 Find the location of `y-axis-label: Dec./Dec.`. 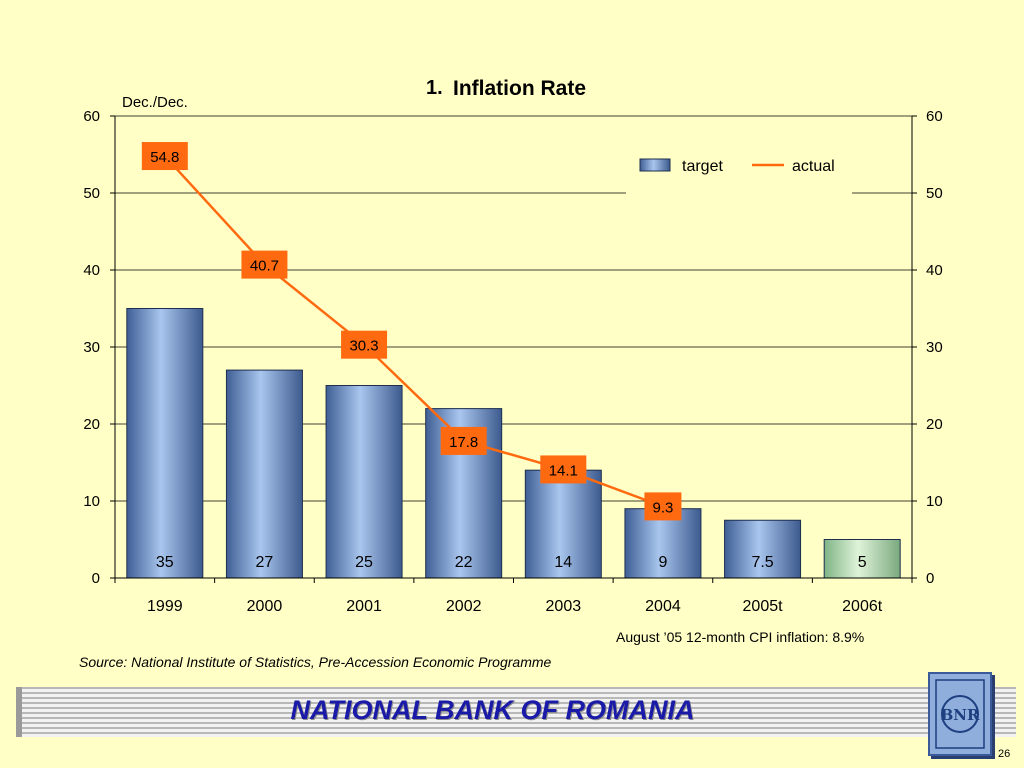

y-axis-label: Dec./Dec. is located at coordinates (155, 102).